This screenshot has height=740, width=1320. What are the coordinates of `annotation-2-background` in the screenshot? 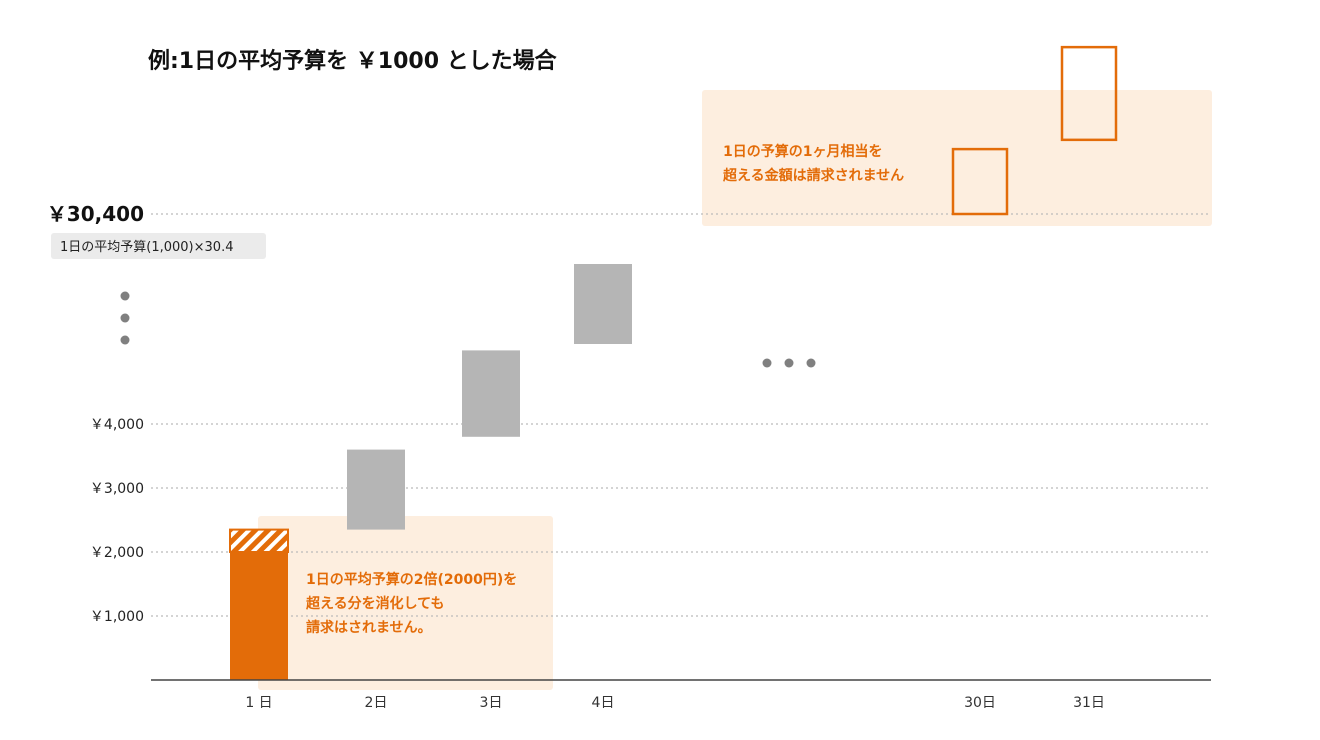 It's located at (957, 158).